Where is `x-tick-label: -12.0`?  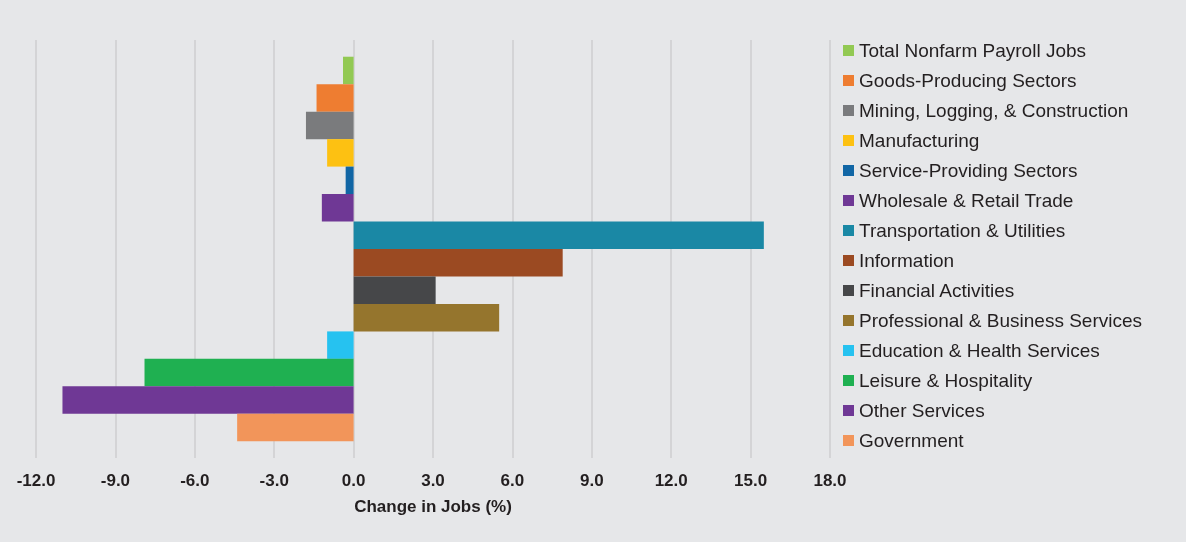
x-tick-label: -12.0 is located at coordinates (36, 480).